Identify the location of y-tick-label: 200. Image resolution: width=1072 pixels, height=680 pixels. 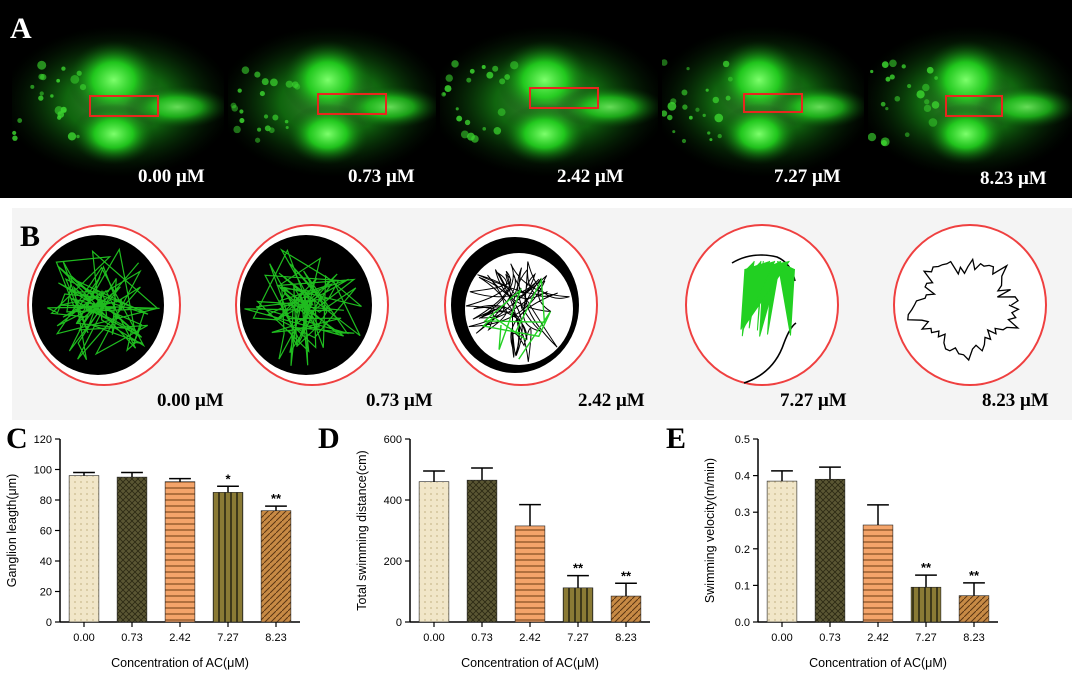
(393, 562).